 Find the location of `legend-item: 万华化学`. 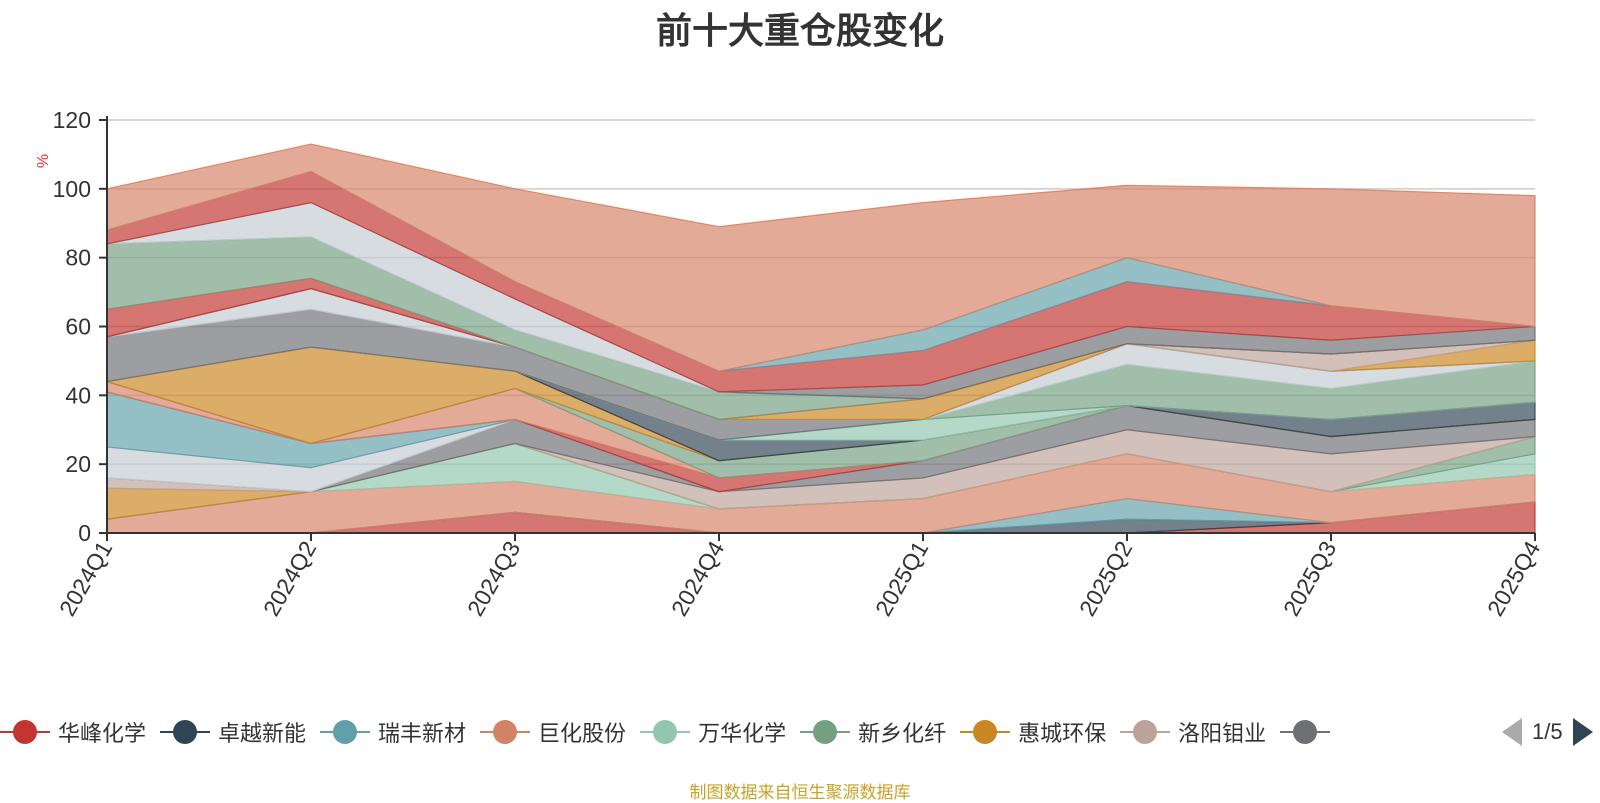

legend-item: 万华化学 is located at coordinates (713, 732).